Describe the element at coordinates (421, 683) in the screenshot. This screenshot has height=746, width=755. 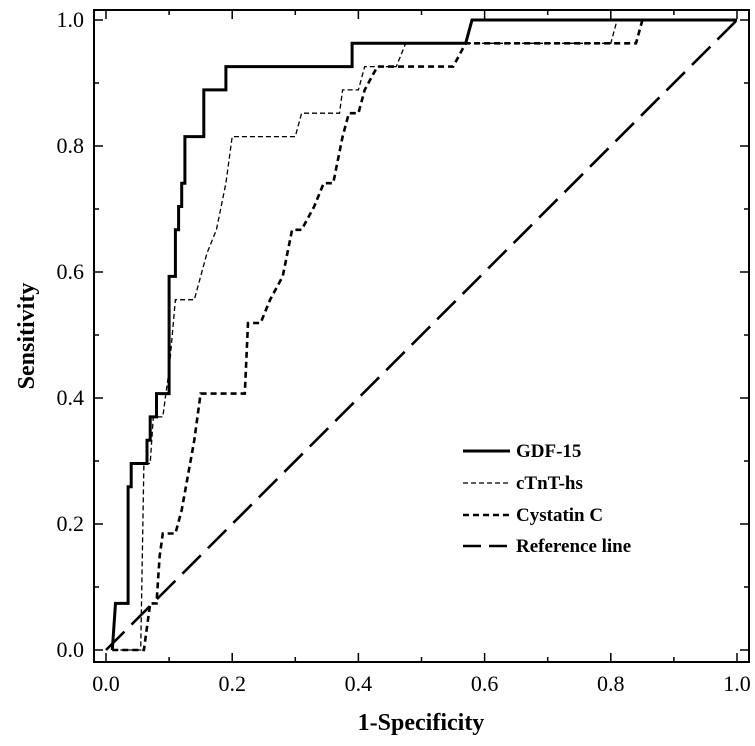
I see `x-tick-labels: 0.0 0.2 0.4 0.6 0.8 1.0` at that location.